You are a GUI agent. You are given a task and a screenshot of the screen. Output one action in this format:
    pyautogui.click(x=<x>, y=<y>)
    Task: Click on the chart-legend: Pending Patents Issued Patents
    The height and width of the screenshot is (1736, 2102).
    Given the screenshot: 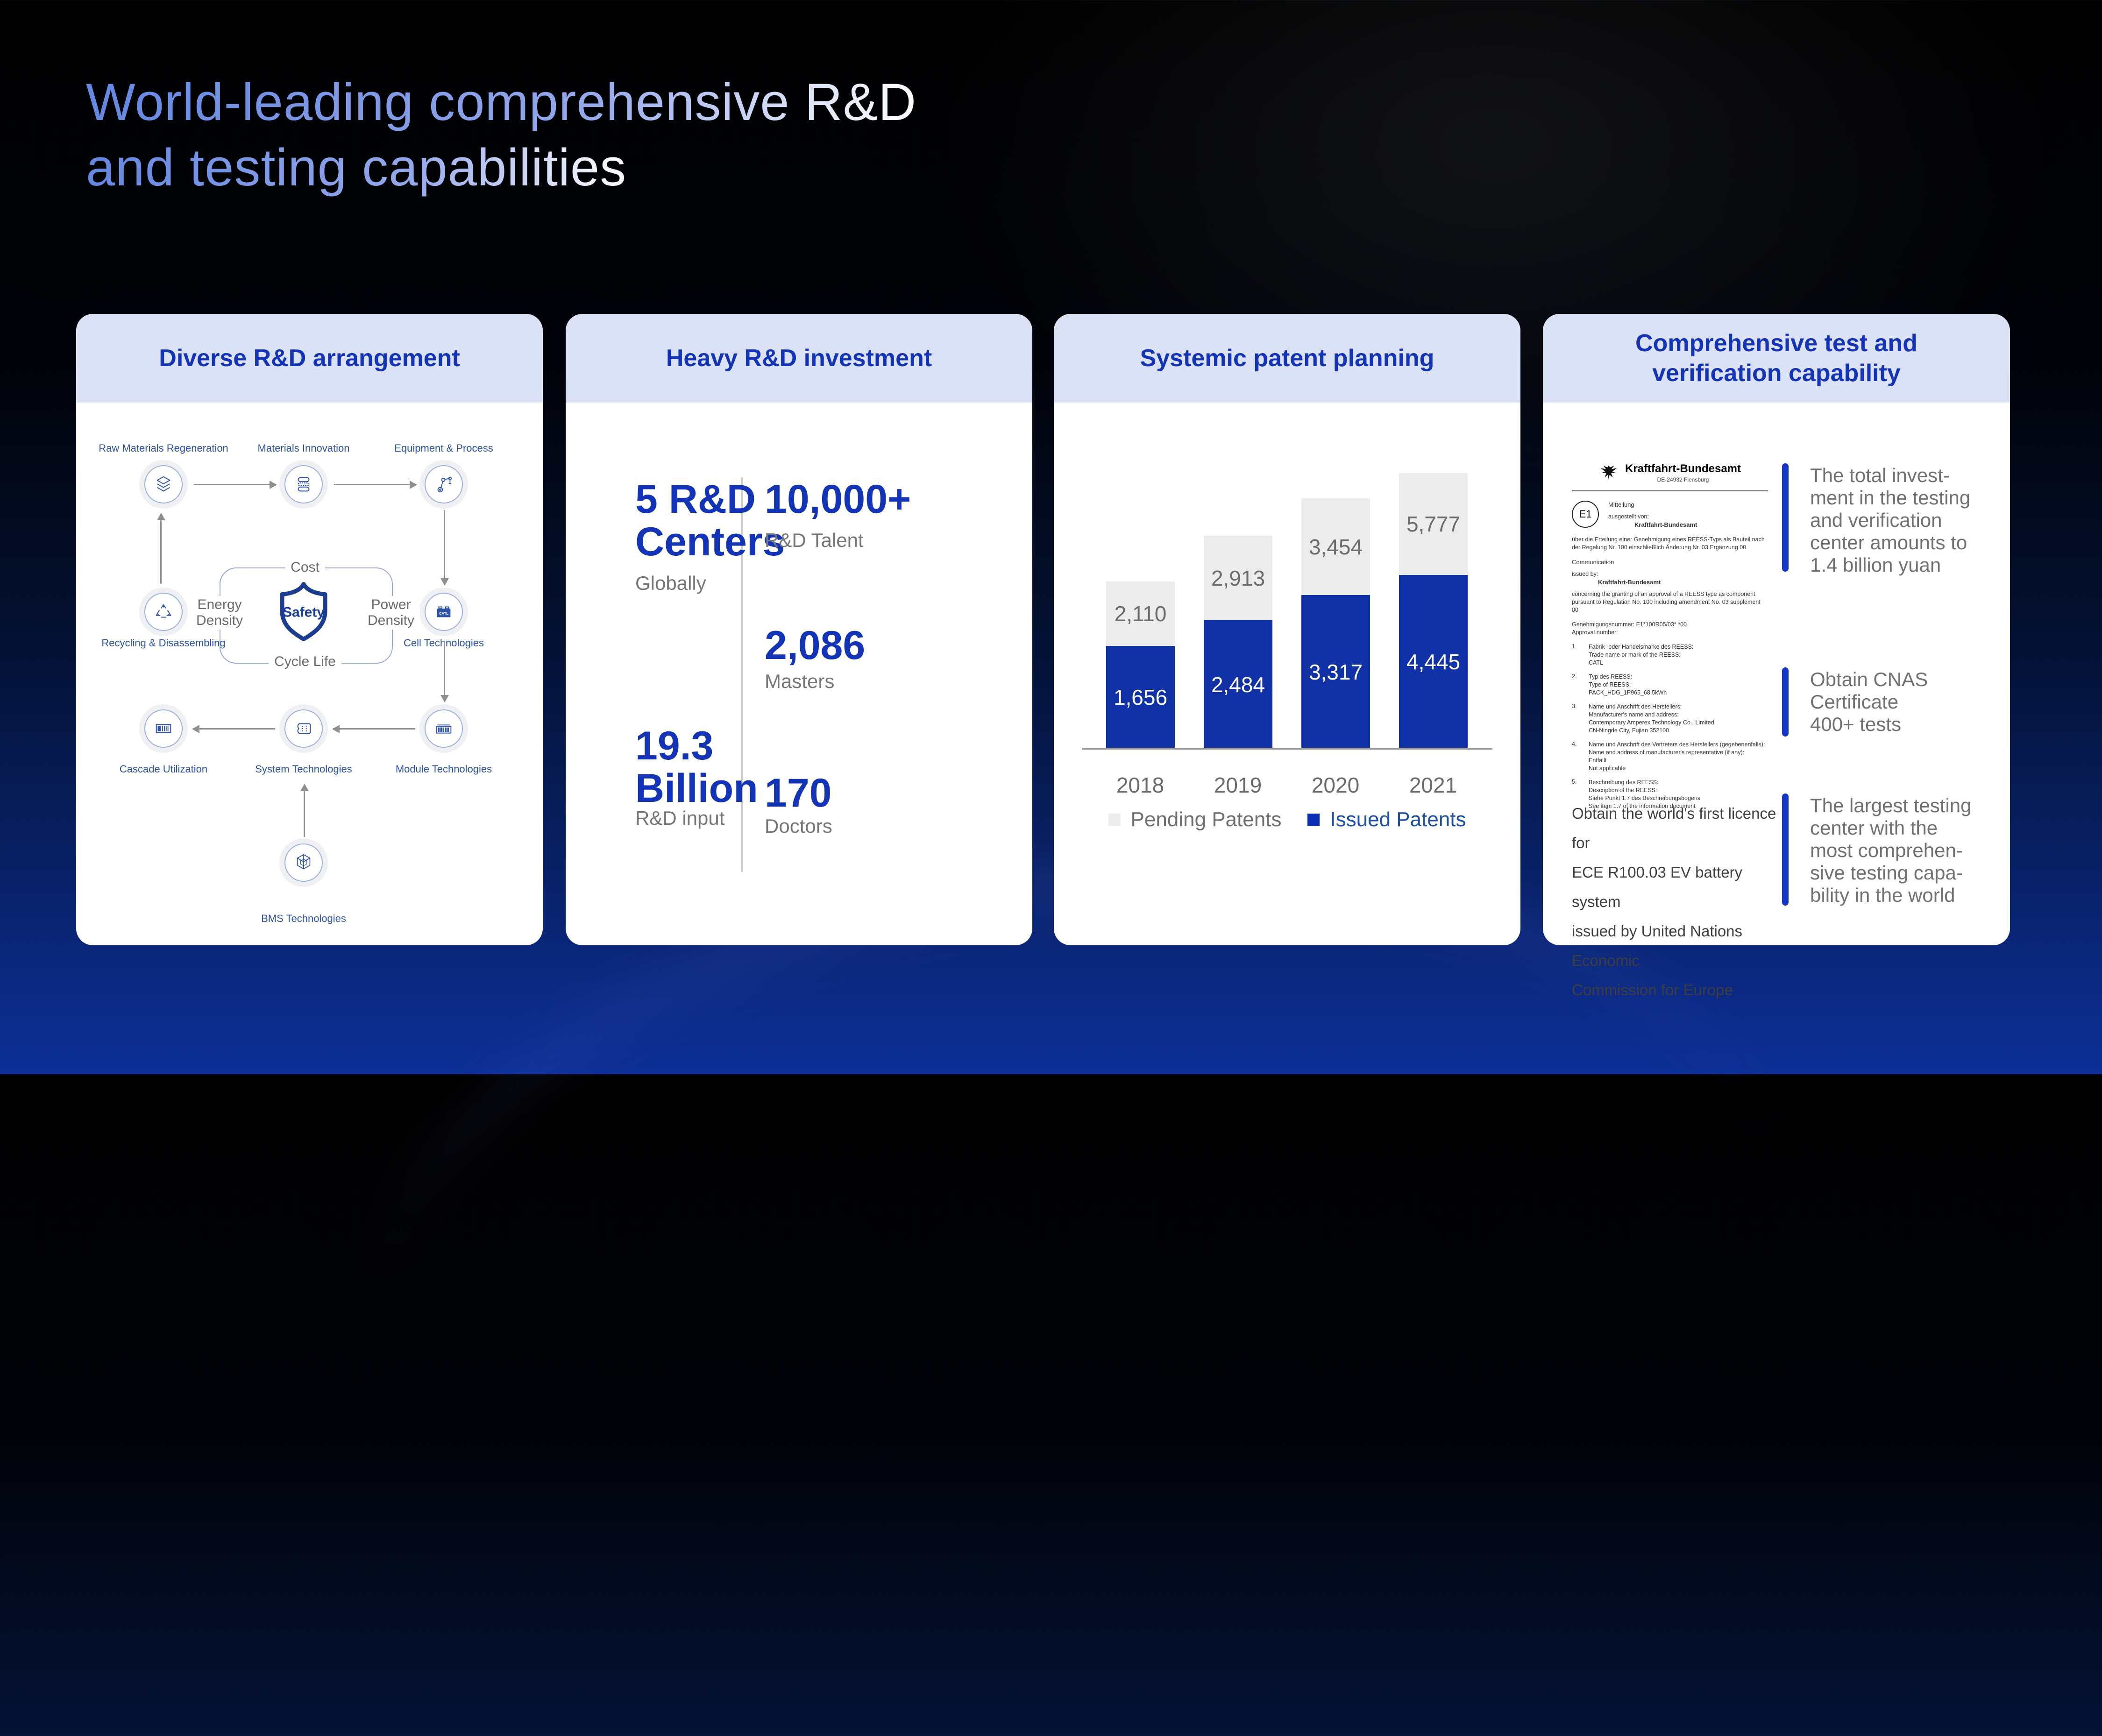 What is the action you would take?
    pyautogui.click(x=1287, y=819)
    